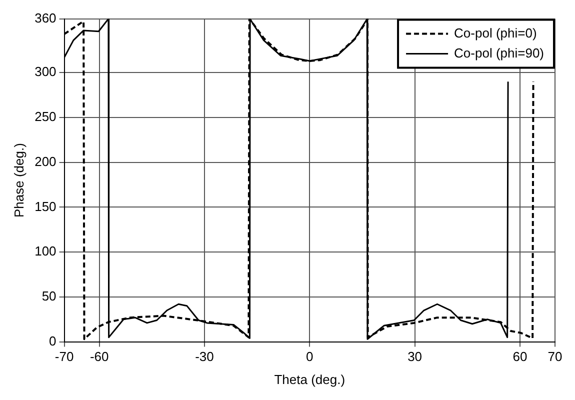 This screenshot has width=575, height=400. What do you see at coordinates (204, 356) in the screenshot?
I see `x-tick-label: -30` at bounding box center [204, 356].